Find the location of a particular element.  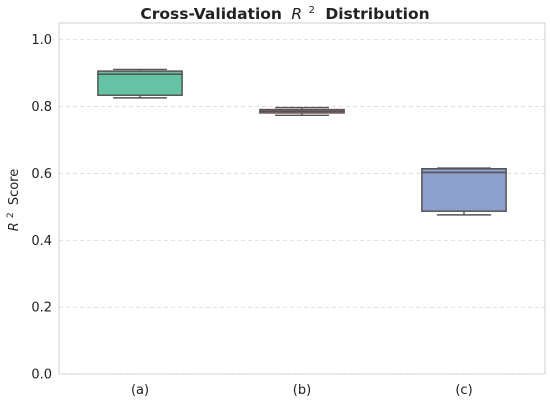

ylabel-suffix: Score is located at coordinates (14, 187).